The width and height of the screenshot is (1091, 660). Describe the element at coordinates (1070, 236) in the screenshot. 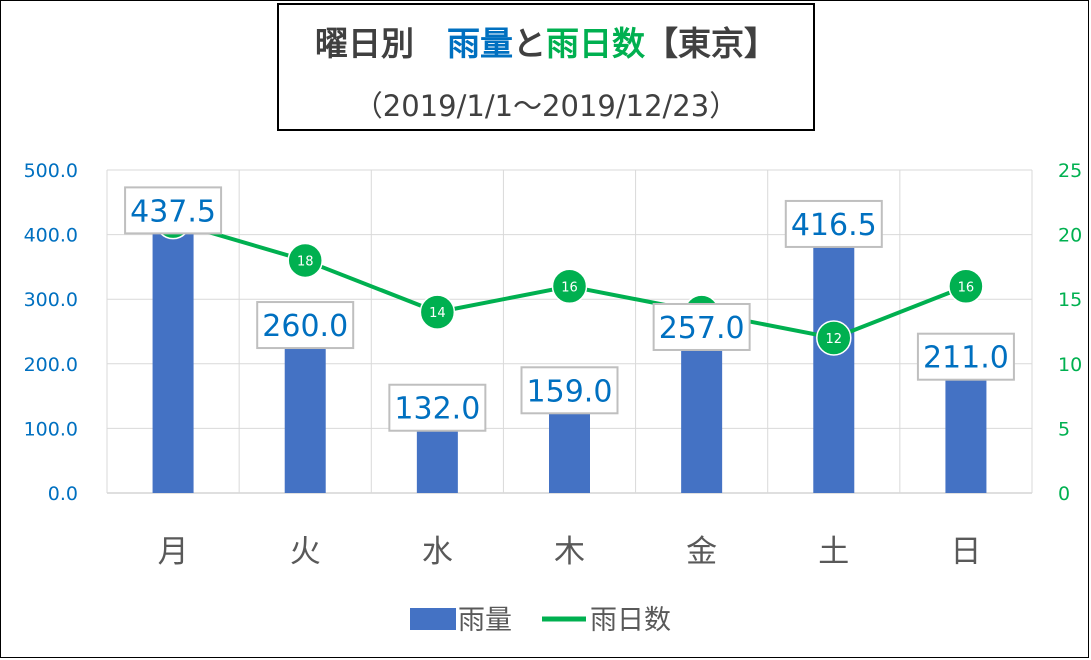

I see `right-axis-tick-label: 20` at that location.